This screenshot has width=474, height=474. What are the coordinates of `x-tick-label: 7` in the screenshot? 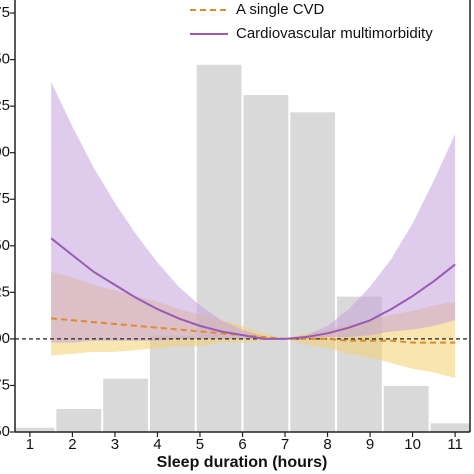 It's located at (285, 444).